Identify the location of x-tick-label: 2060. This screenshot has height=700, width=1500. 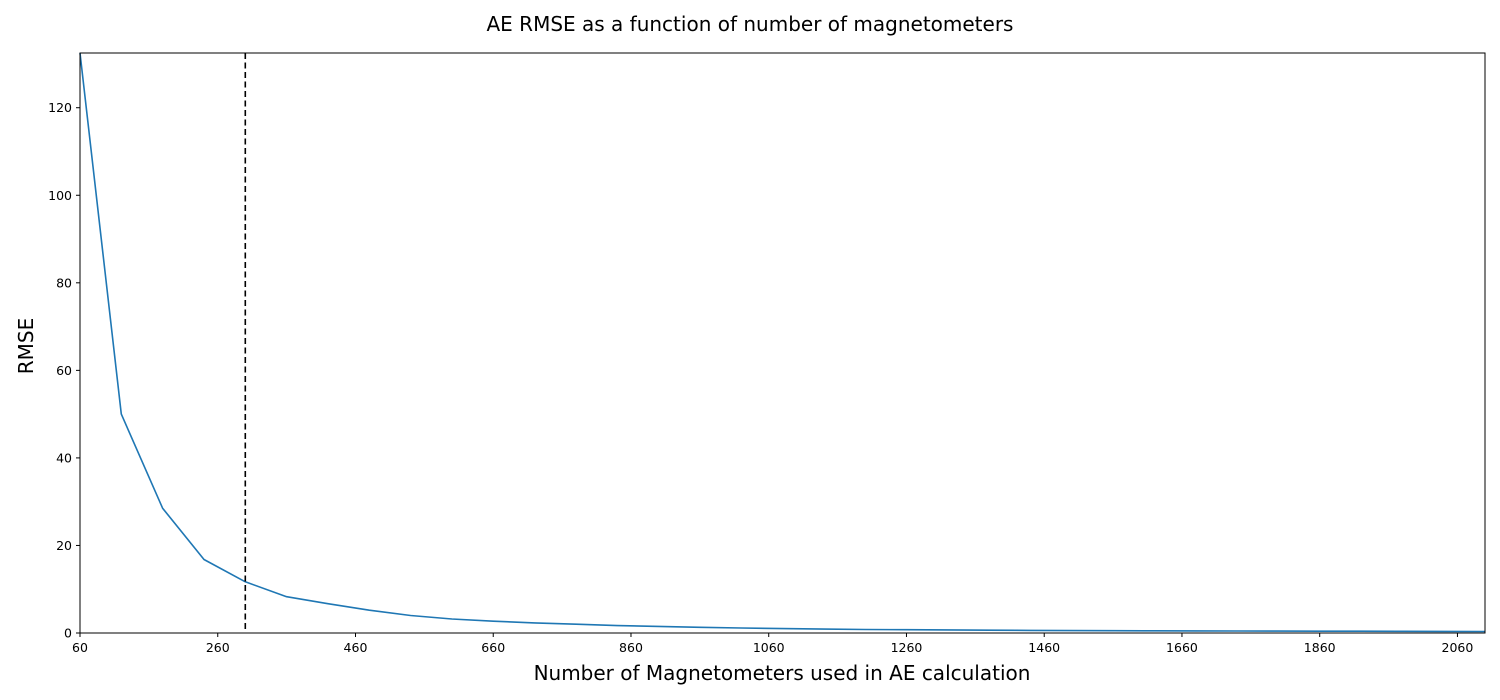
(1458, 647).